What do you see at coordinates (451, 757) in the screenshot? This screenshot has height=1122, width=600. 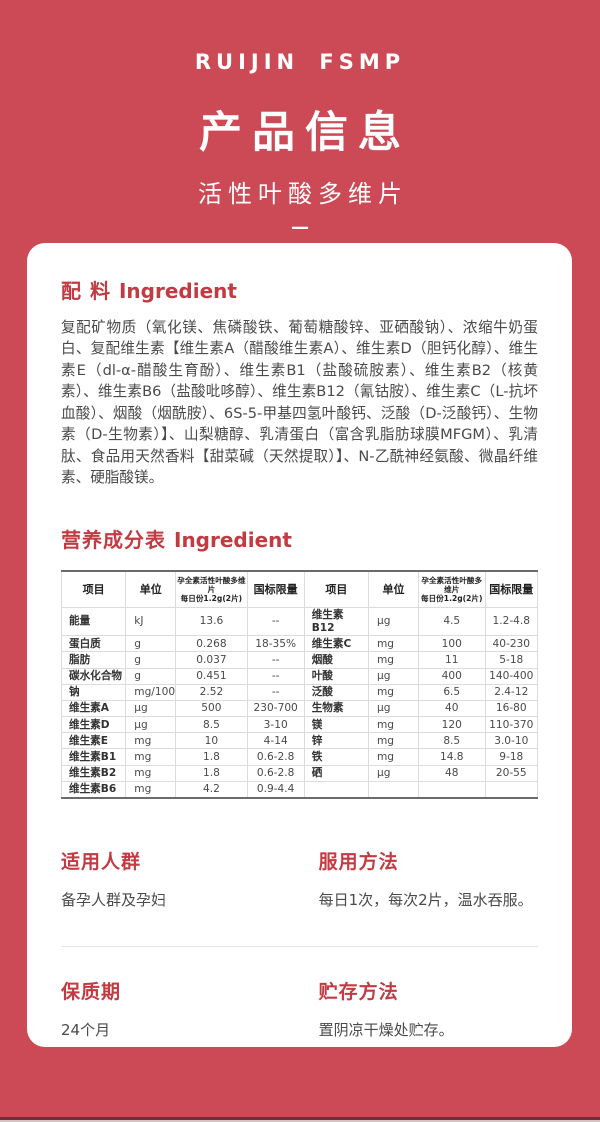 I see `nutrition-cell: 14.8` at bounding box center [451, 757].